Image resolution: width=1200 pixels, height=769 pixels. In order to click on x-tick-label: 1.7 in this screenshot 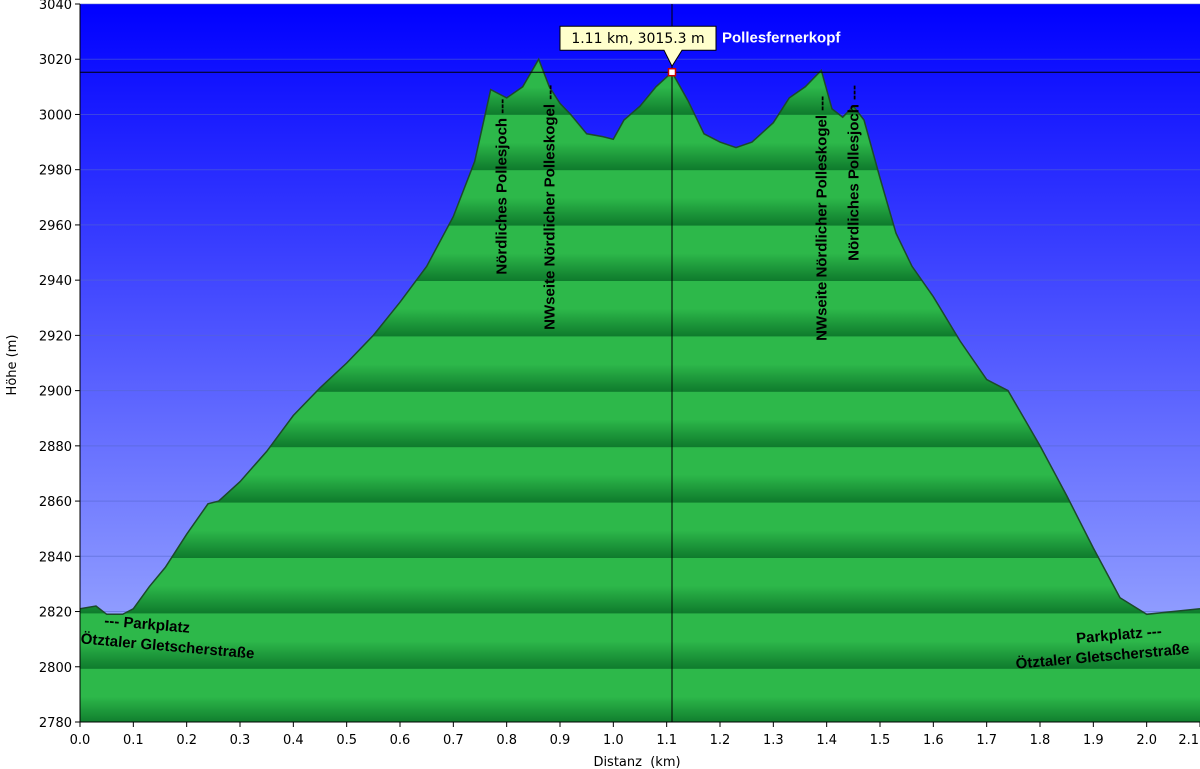, I will do `click(986, 740)`.